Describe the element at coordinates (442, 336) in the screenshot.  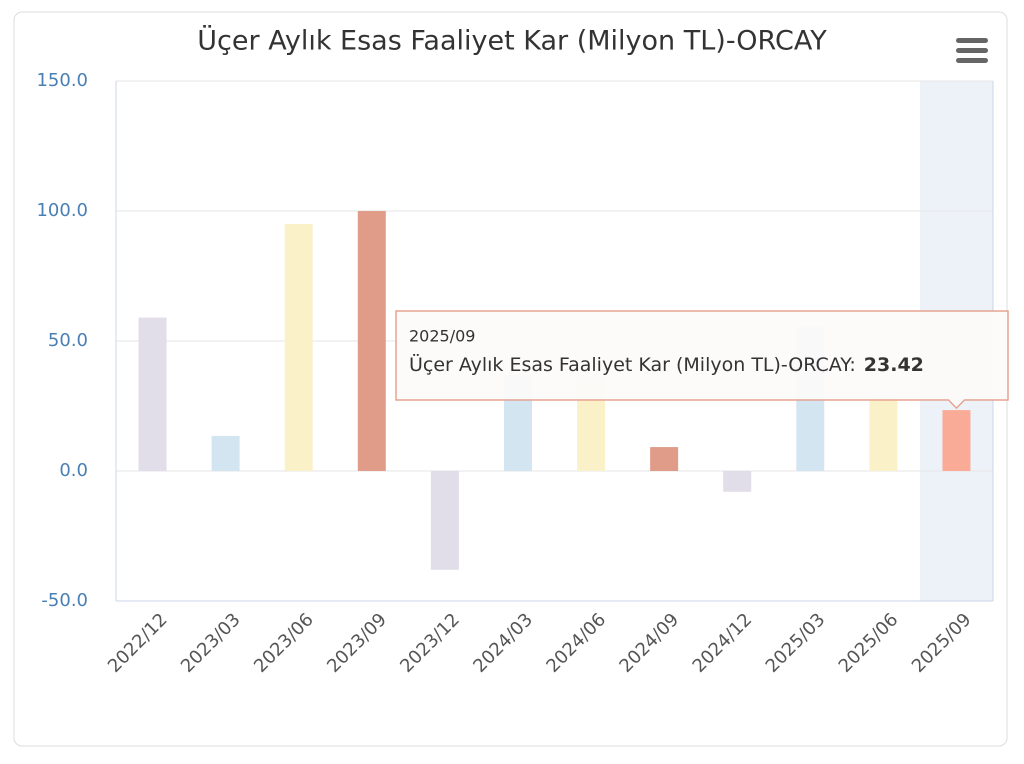
I see `tooltip-header: 2025/09` at that location.